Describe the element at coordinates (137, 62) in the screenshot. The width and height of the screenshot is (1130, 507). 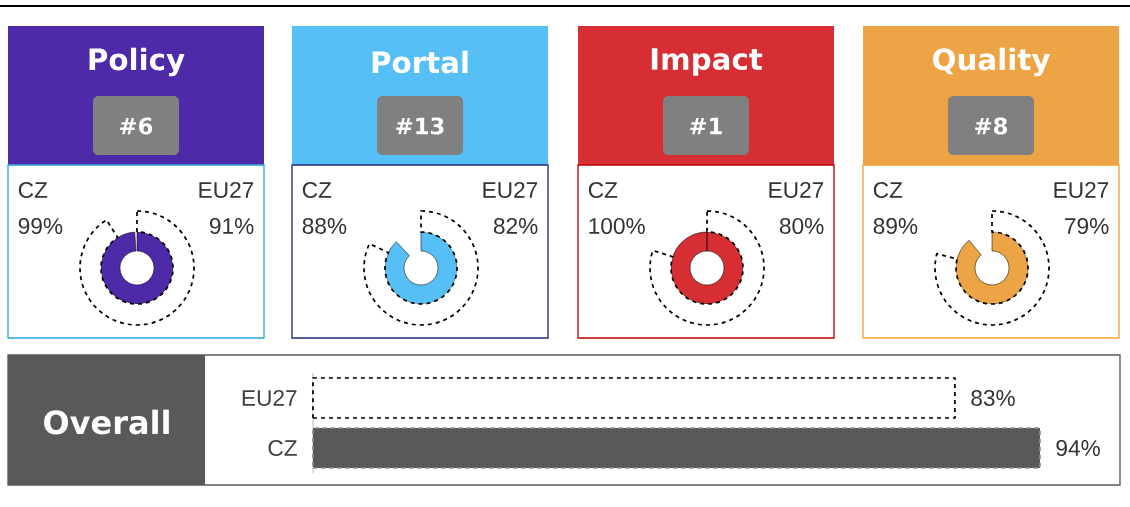
I see `text: Policy` at that location.